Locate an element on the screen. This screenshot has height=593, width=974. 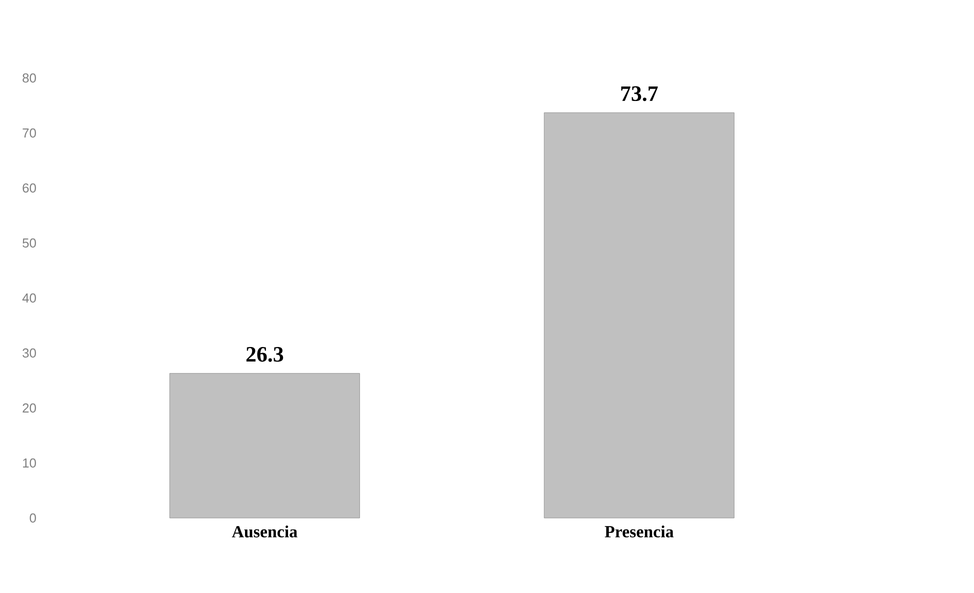
y-tick-label: 60 is located at coordinates (29, 188).